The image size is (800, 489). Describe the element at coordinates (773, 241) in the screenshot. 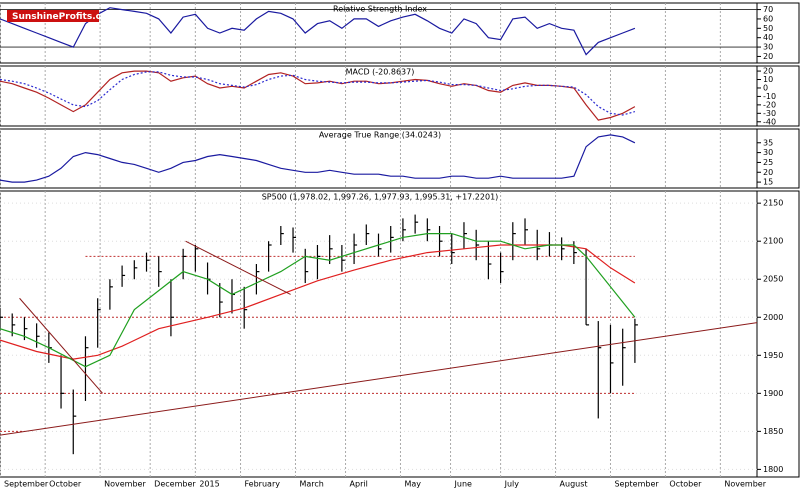

I see `y-tick-label: 2100` at that location.